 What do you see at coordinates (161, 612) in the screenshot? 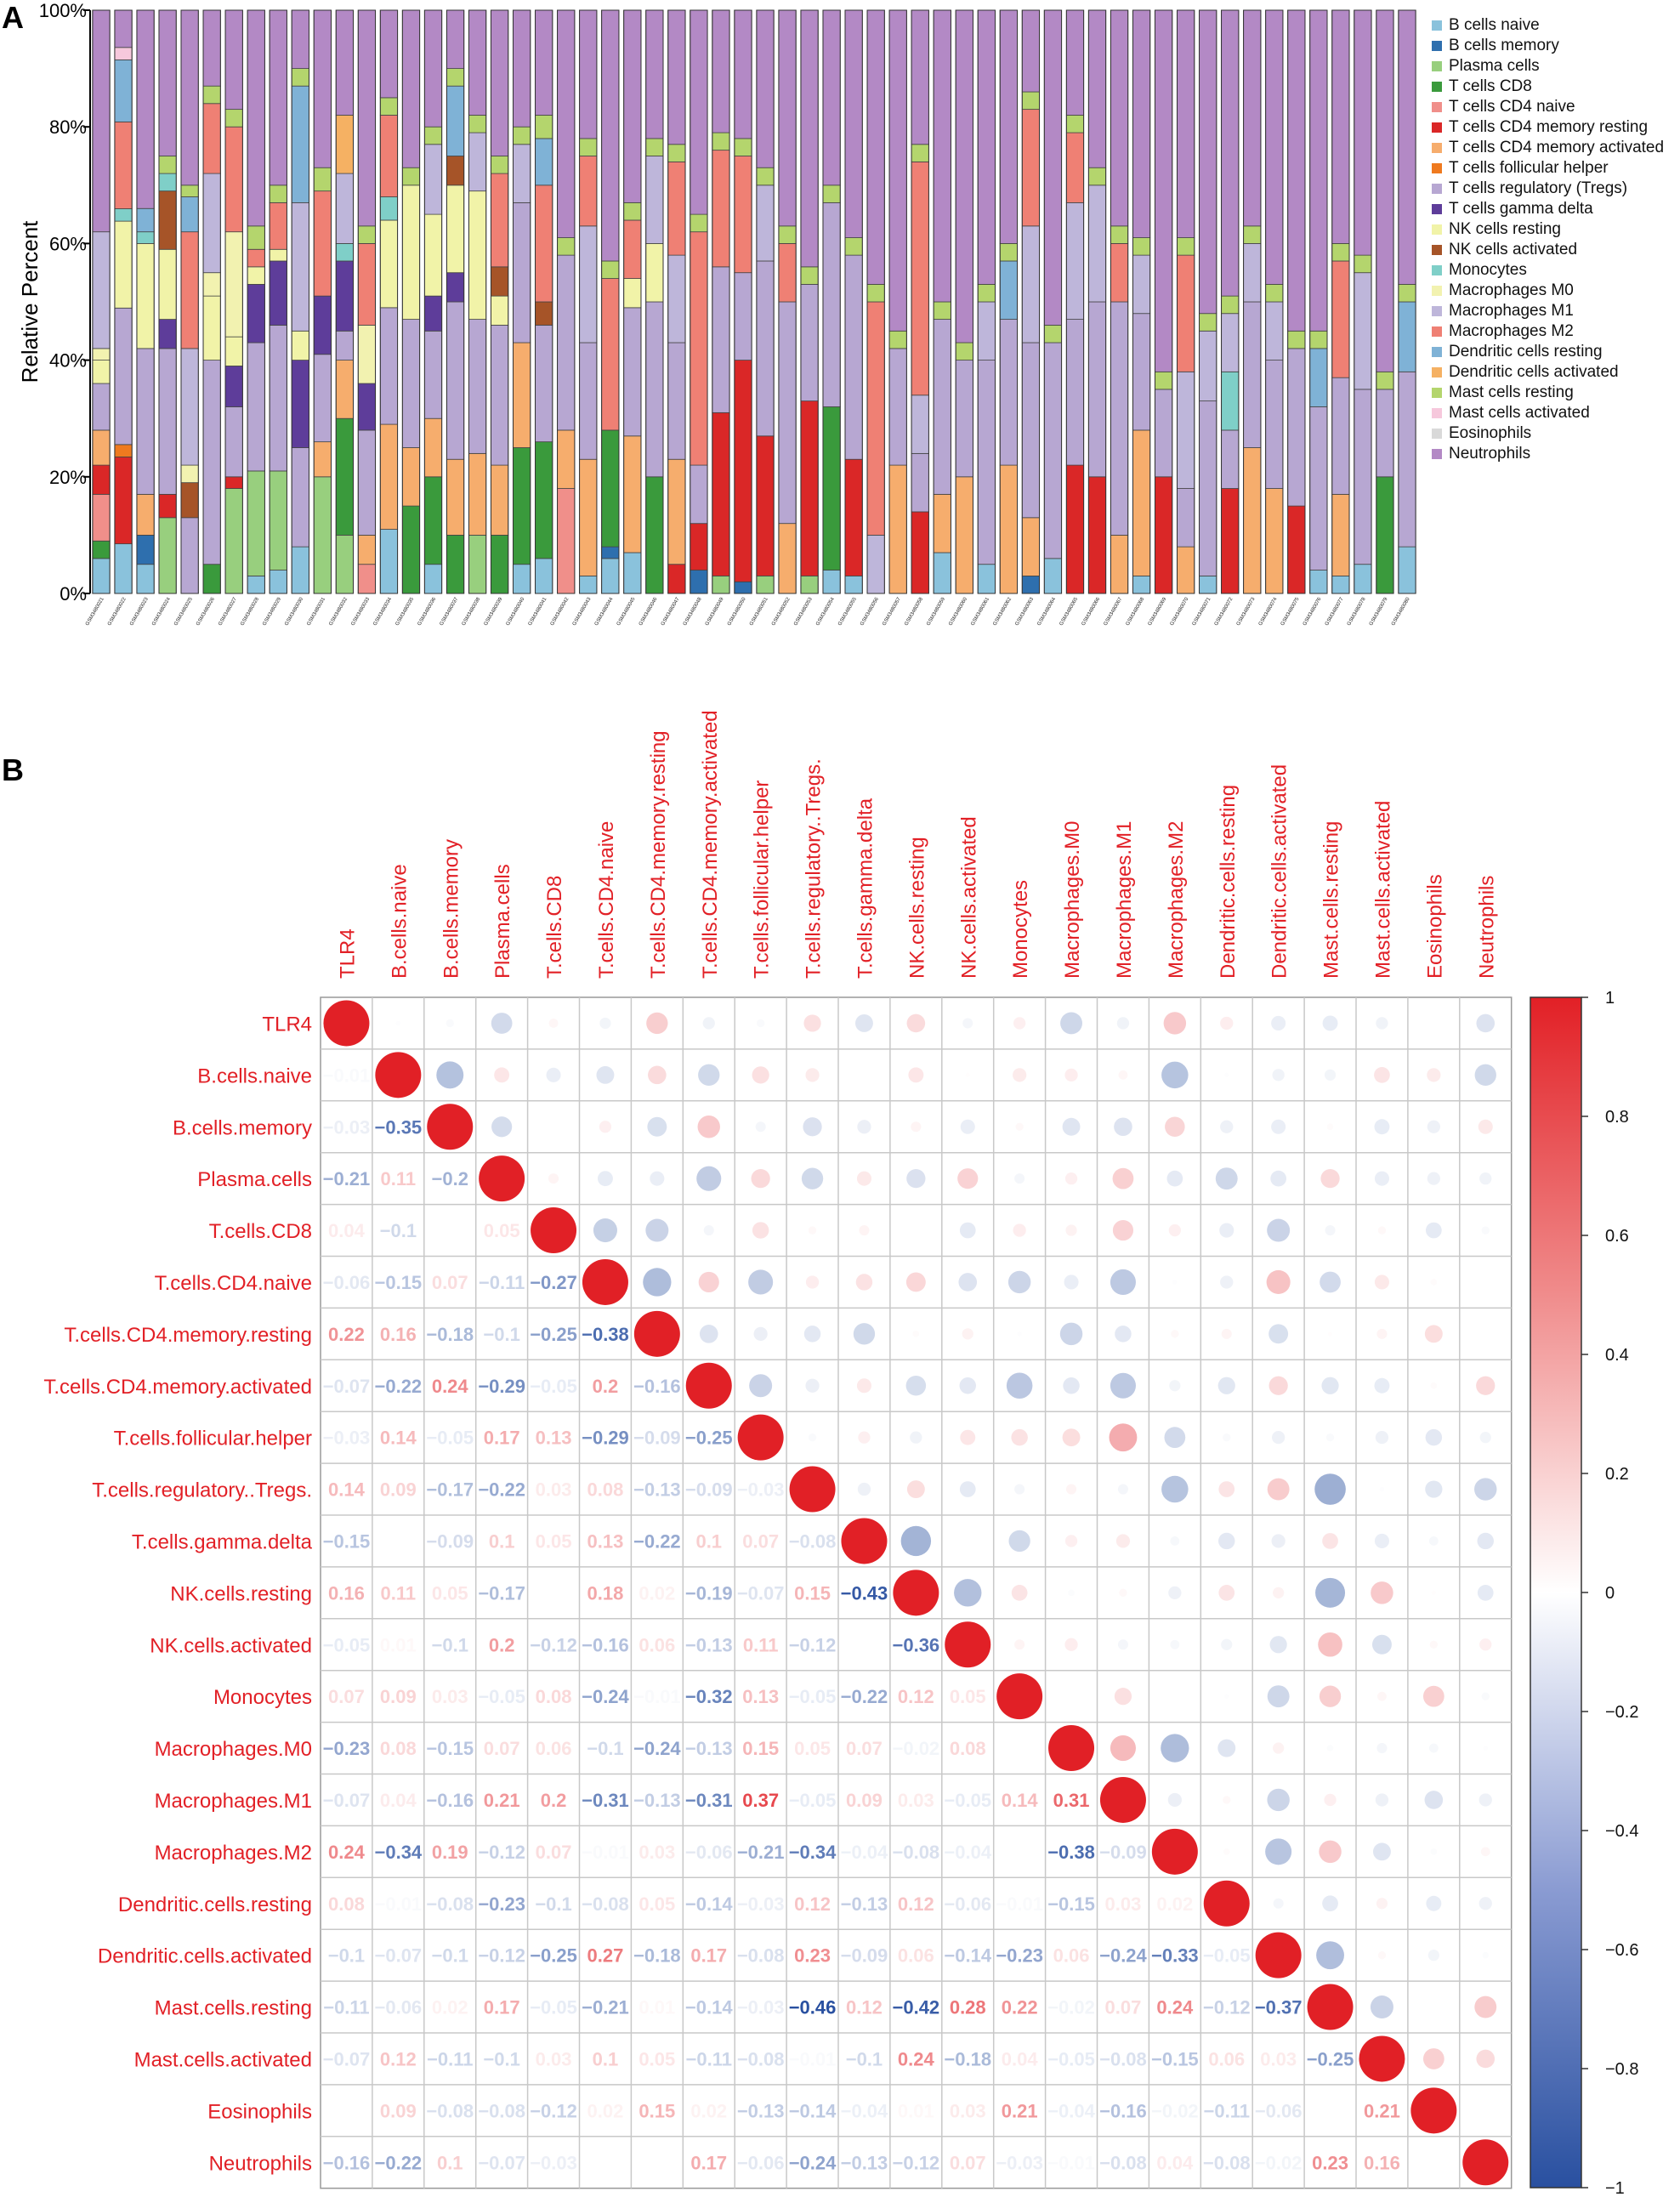
I see `x-tick-label: GSM3480024` at bounding box center [161, 612].